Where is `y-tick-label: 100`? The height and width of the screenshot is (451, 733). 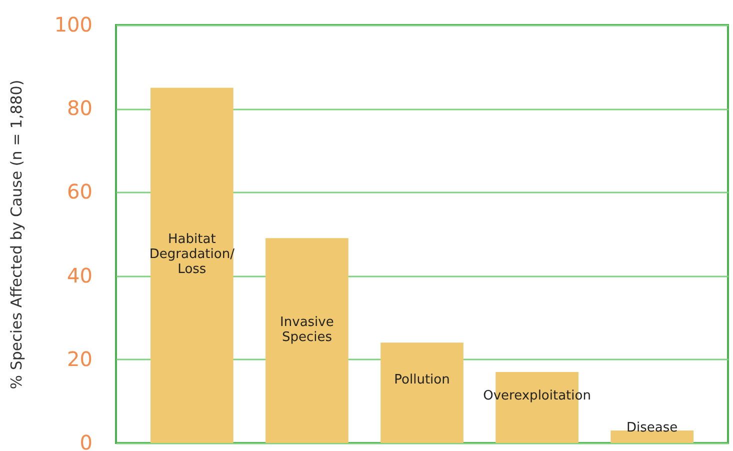
y-tick-label: 100 is located at coordinates (73, 24).